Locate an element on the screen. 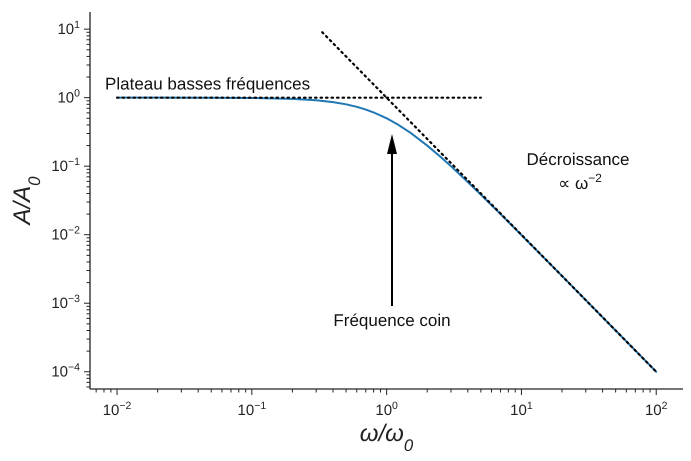  x-tick-label: 10$^{0}$ is located at coordinates (386, 409).